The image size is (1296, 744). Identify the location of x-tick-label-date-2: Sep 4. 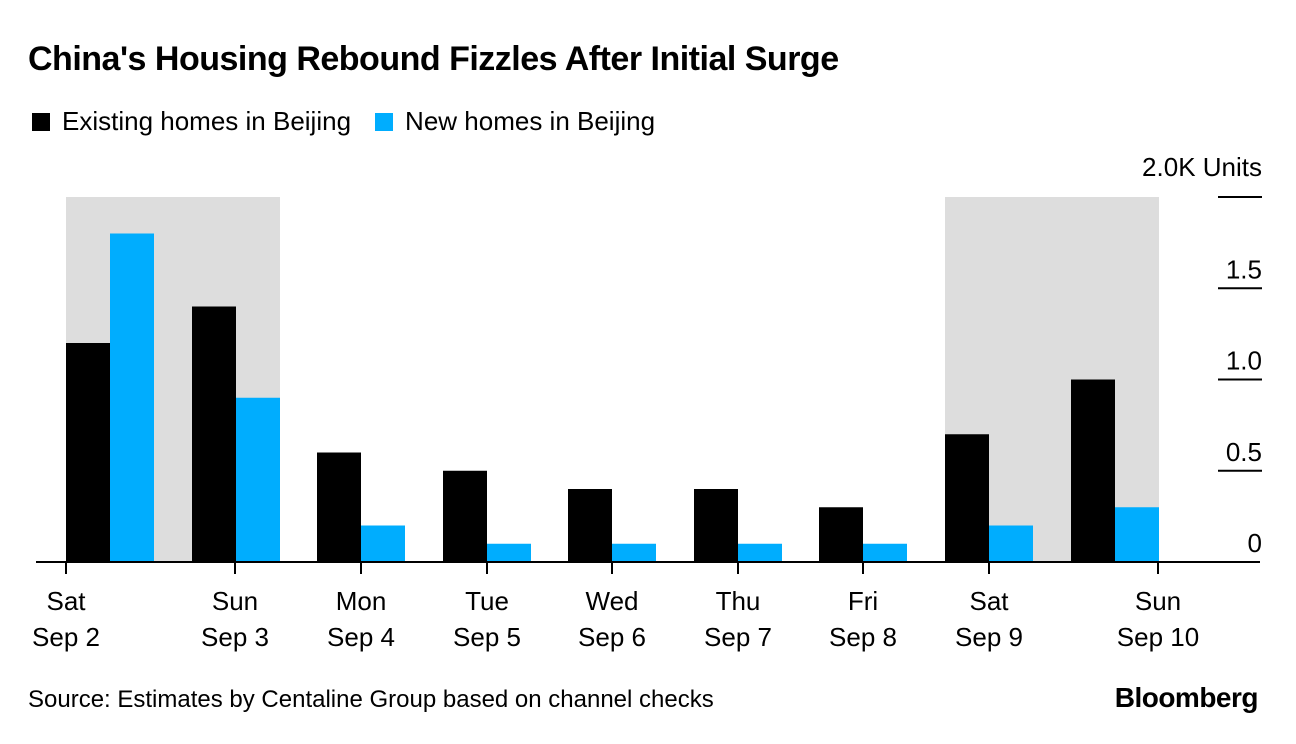
(361, 637).